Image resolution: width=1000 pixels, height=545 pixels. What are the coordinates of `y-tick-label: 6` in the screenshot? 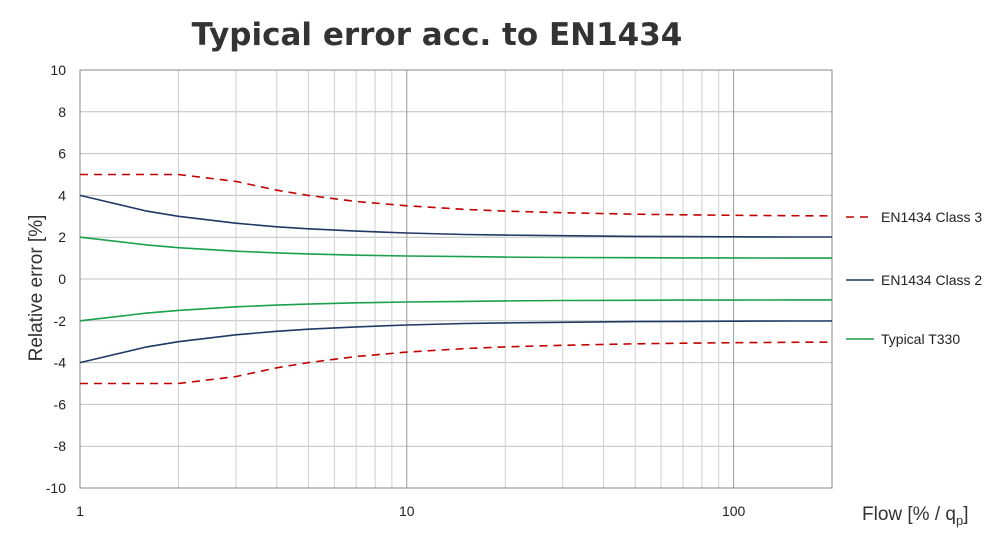 It's located at (62, 154).